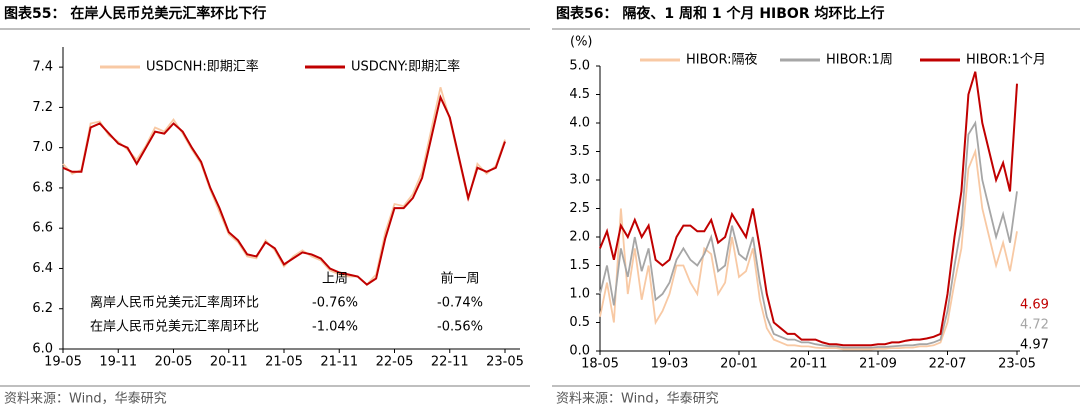 The width and height of the screenshot is (1080, 416). Describe the element at coordinates (42, 147) in the screenshot. I see `y-tick-label: 7.0` at that location.